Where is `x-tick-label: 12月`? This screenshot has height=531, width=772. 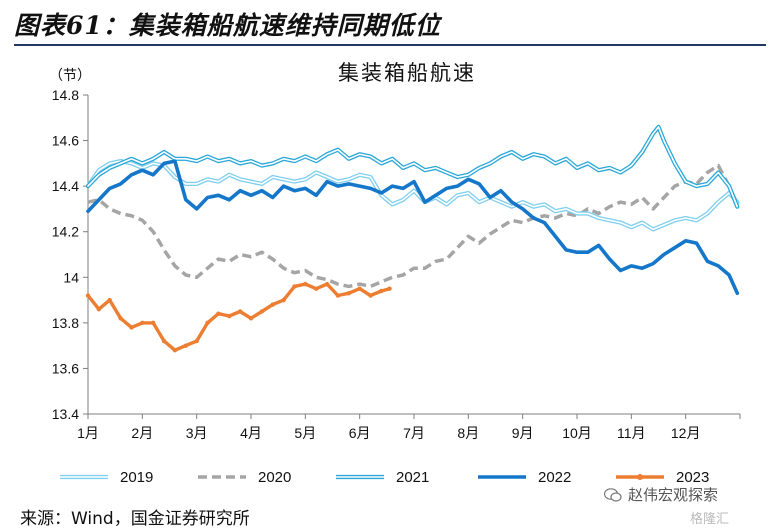
x-tick-label: 12月 is located at coordinates (686, 433).